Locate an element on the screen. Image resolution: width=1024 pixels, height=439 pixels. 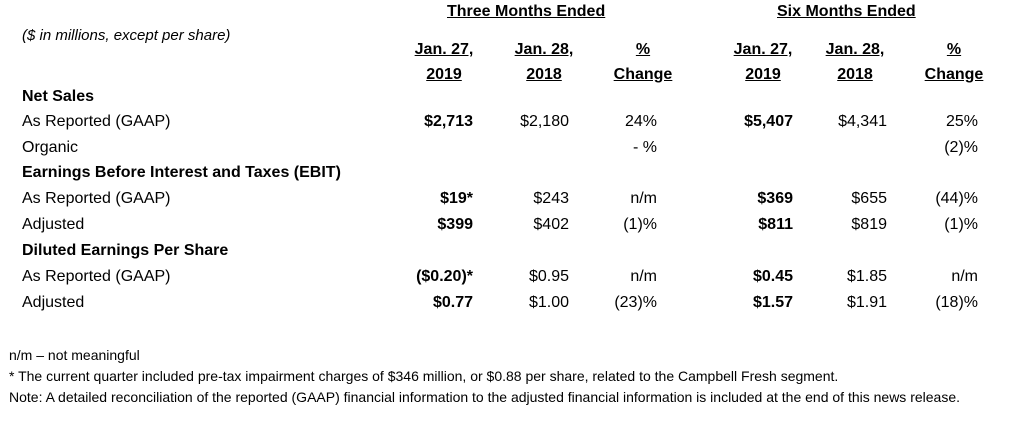
row-label: Organic is located at coordinates (50, 147).